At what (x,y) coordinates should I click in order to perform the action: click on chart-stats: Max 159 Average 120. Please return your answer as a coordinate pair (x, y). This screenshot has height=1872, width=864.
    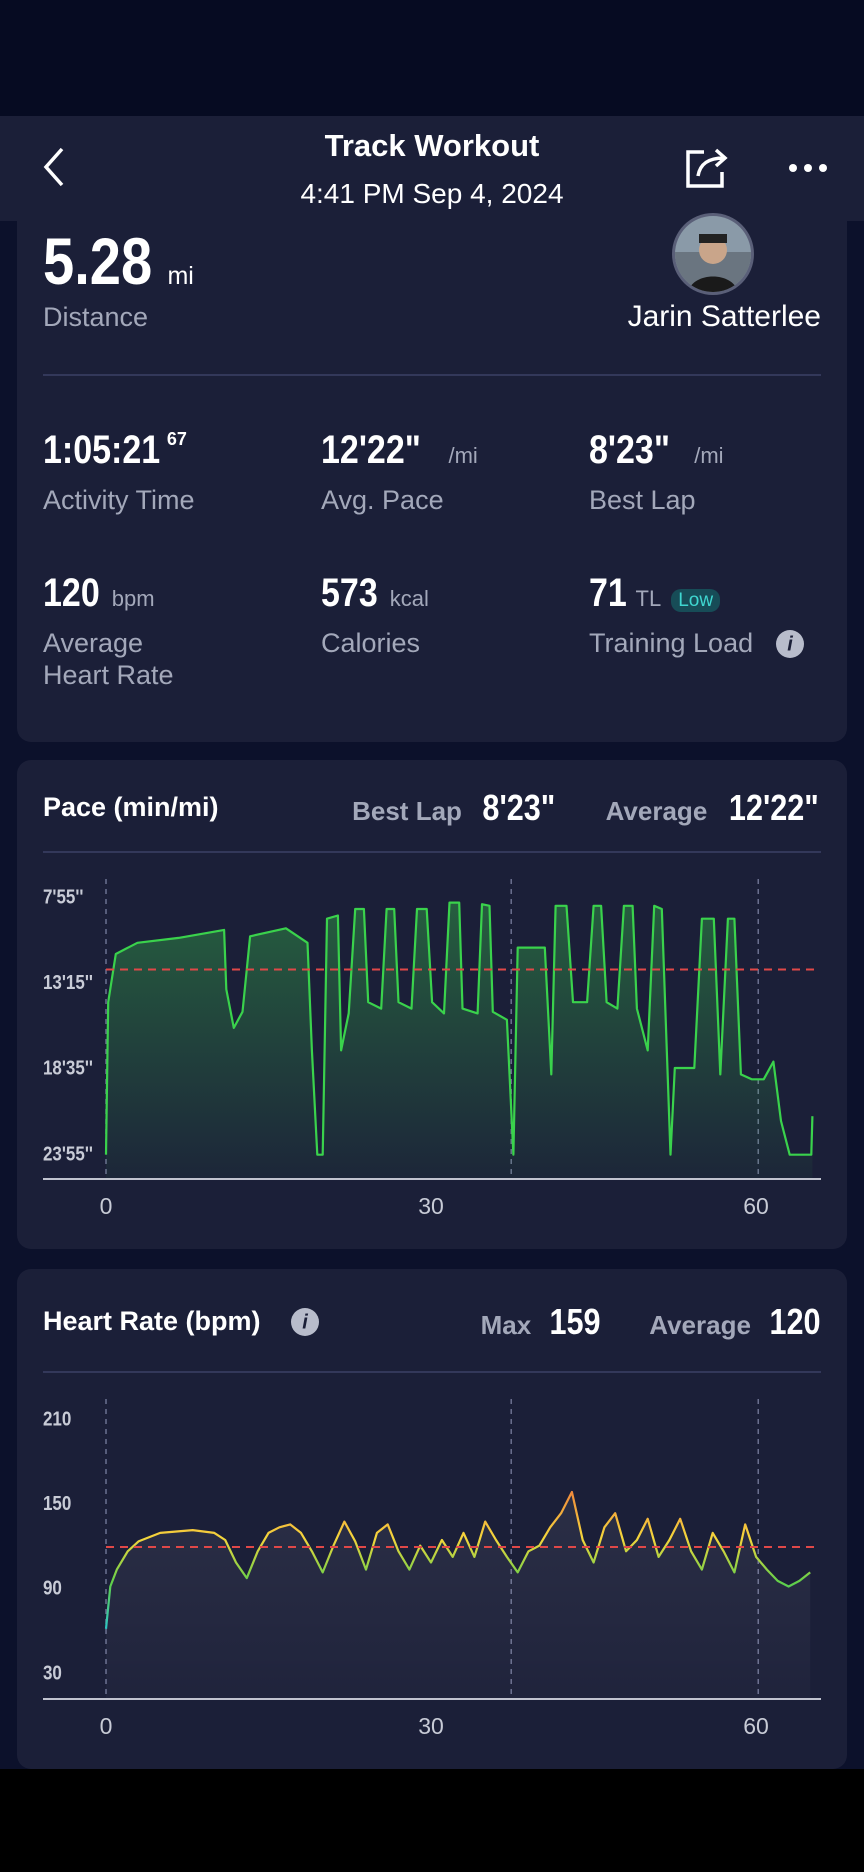
    Looking at the image, I should click on (651, 1322).